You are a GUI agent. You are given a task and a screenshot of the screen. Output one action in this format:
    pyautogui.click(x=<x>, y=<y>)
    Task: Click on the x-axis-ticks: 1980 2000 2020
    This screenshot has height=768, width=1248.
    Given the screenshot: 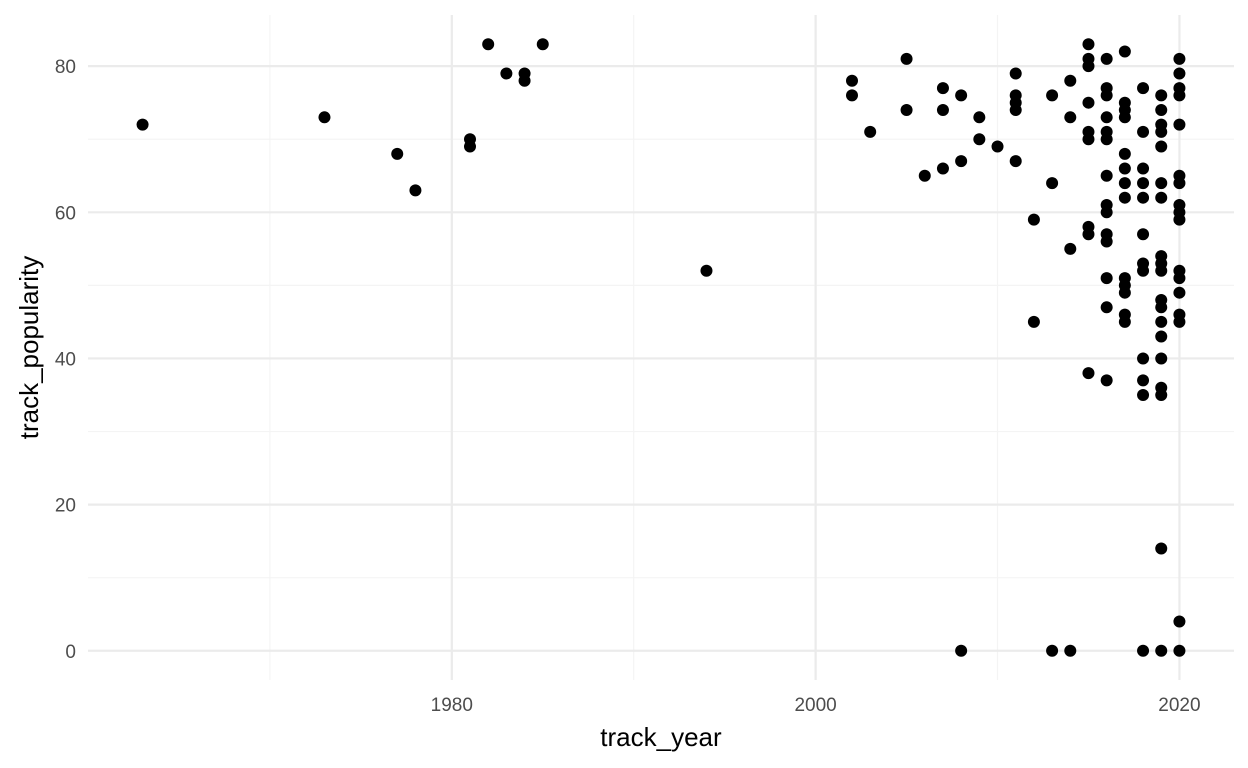 What is the action you would take?
    pyautogui.click(x=816, y=705)
    